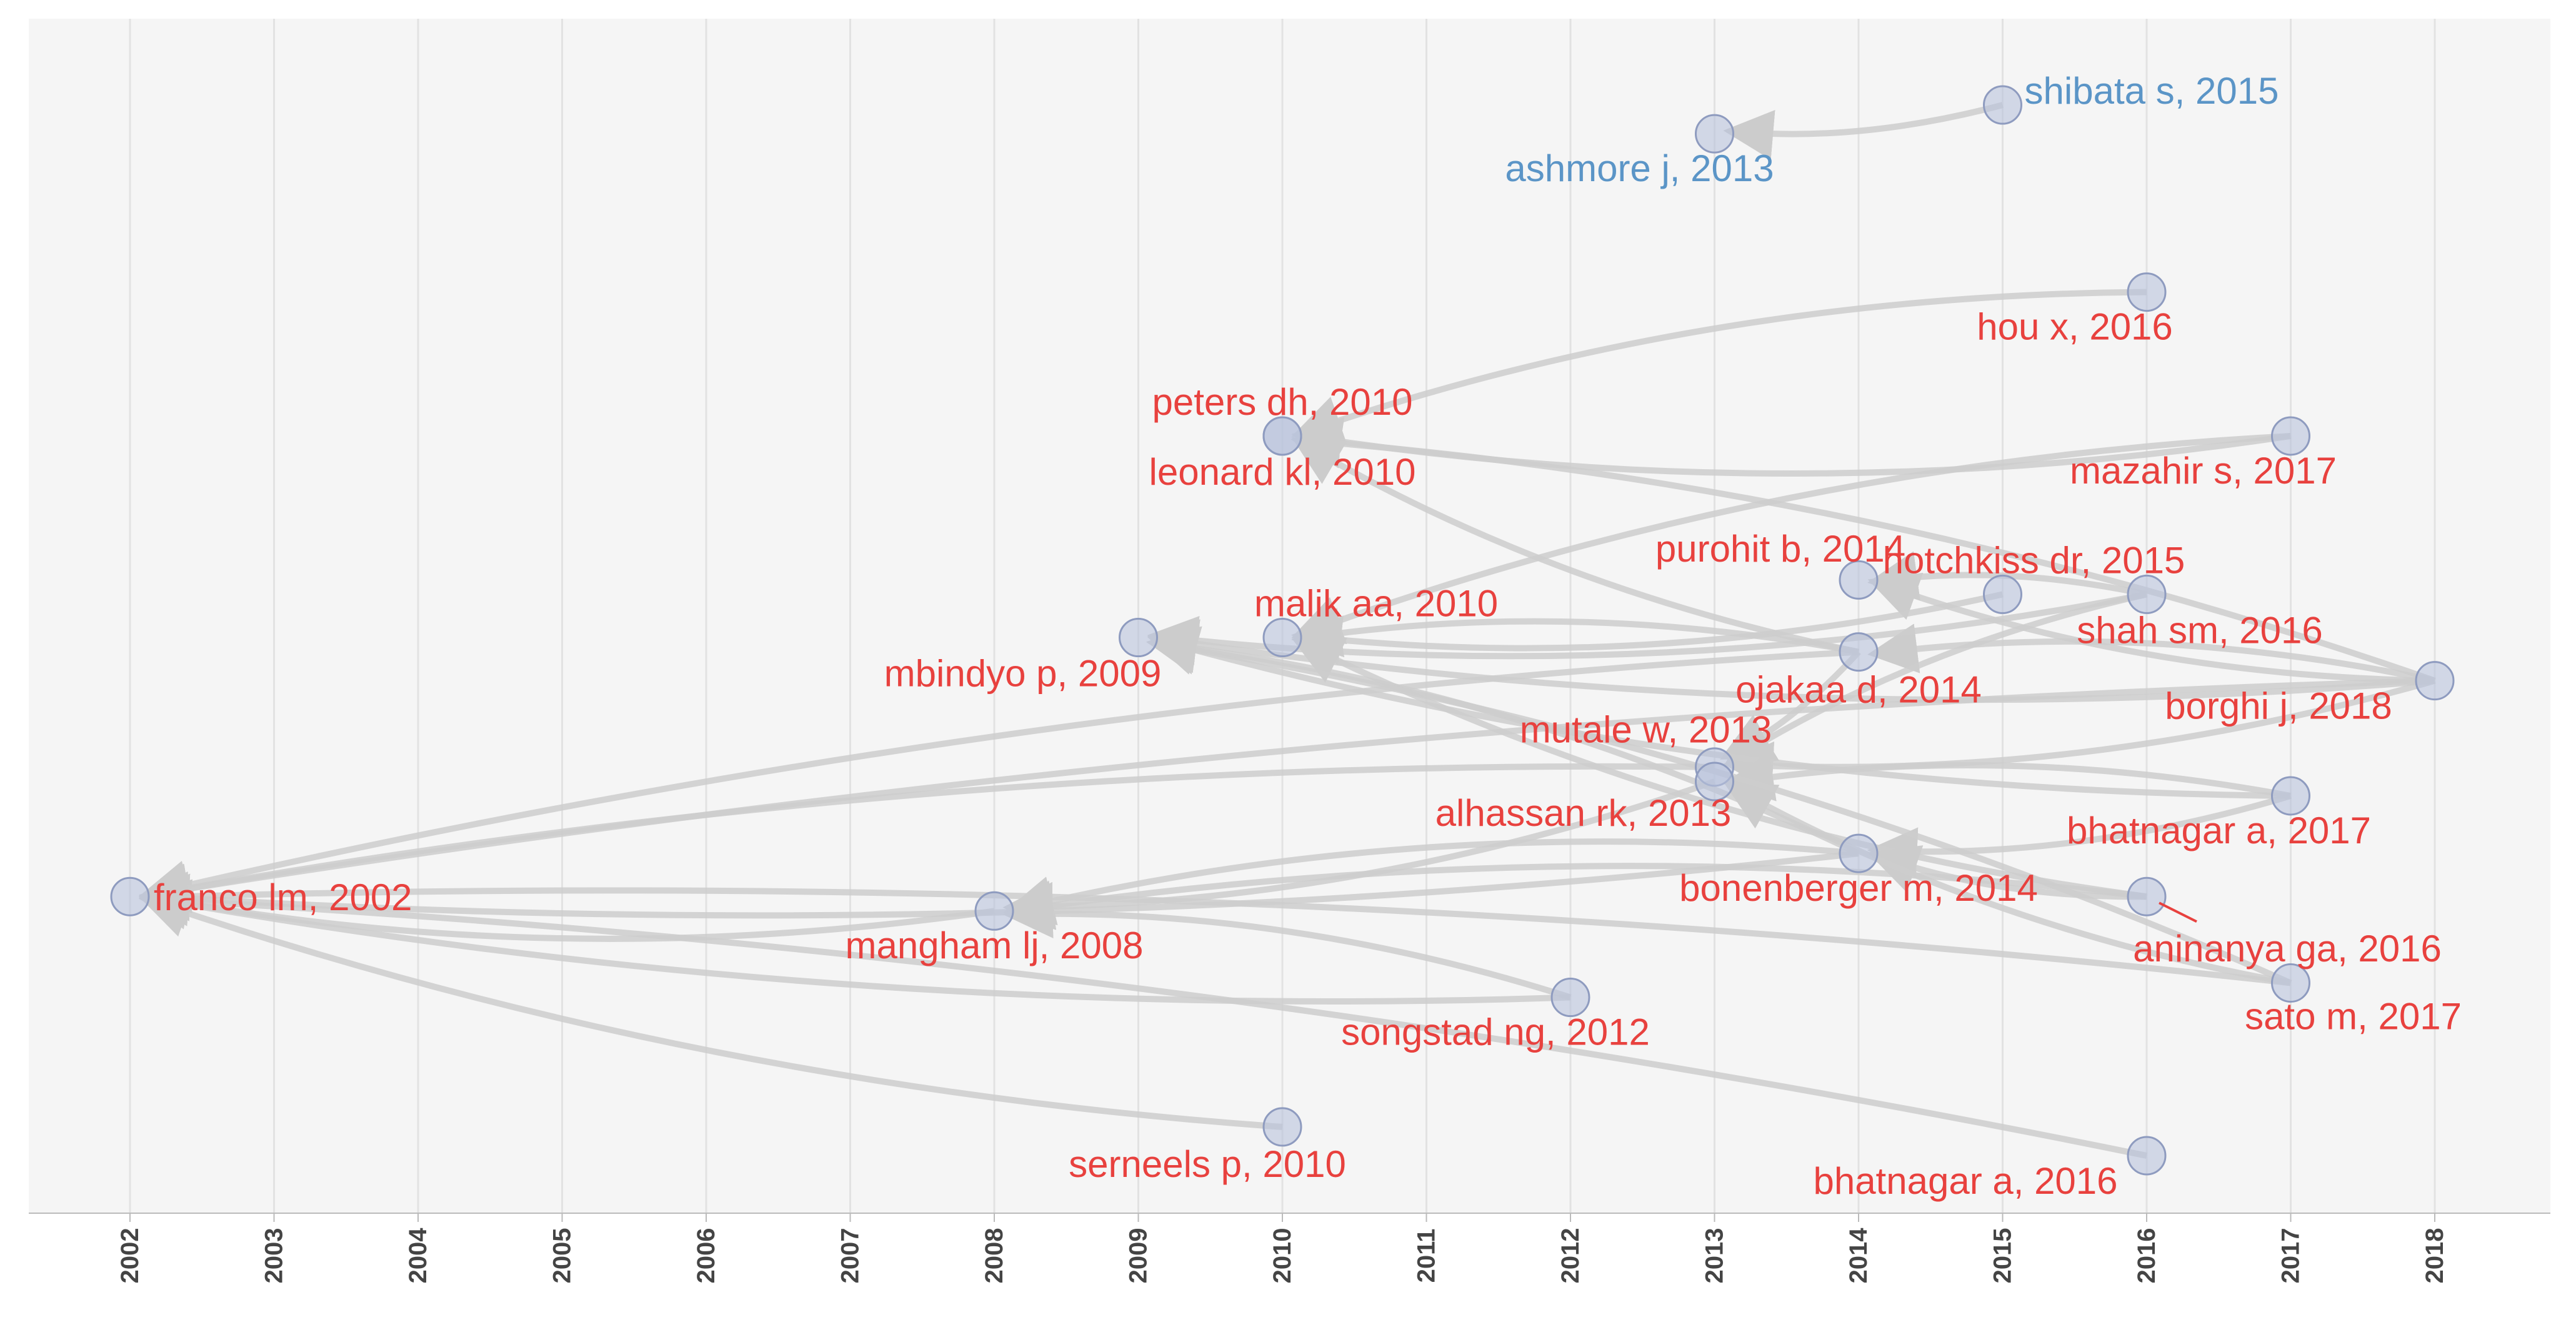  I want to click on node-ojakaa_2014, so click(1859, 652).